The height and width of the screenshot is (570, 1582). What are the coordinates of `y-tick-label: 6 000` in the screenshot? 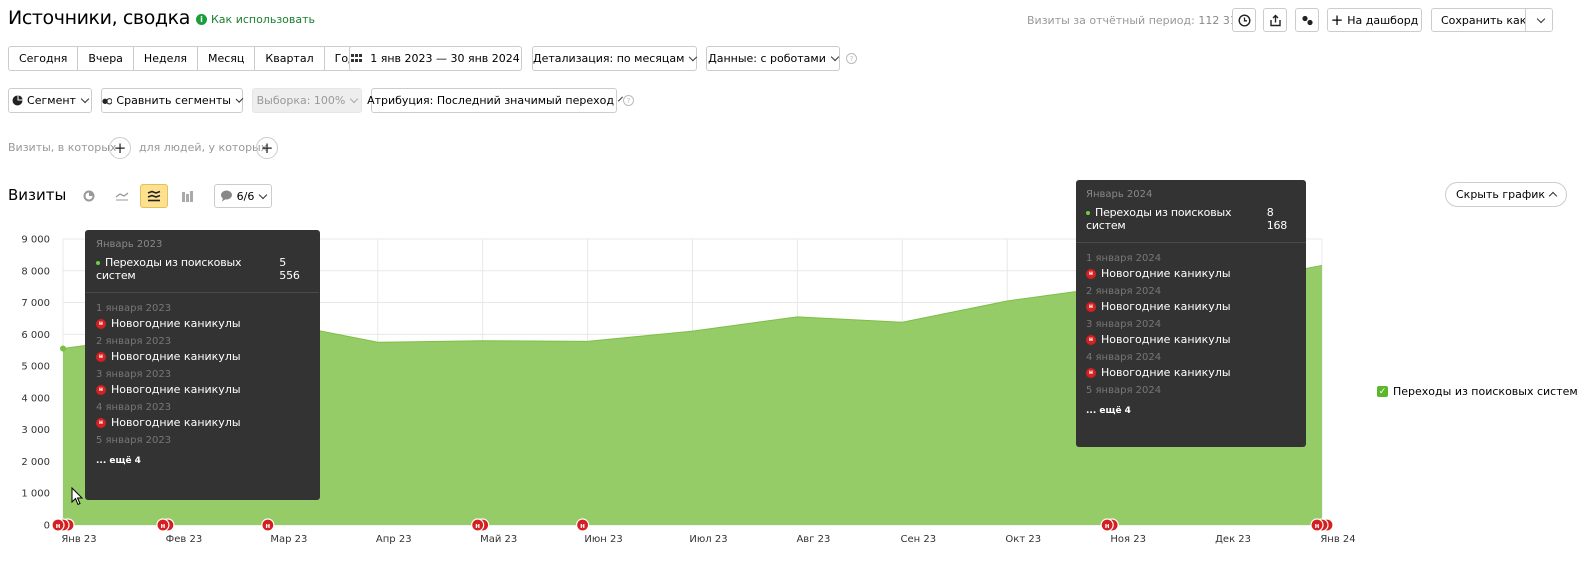 It's located at (35, 335).